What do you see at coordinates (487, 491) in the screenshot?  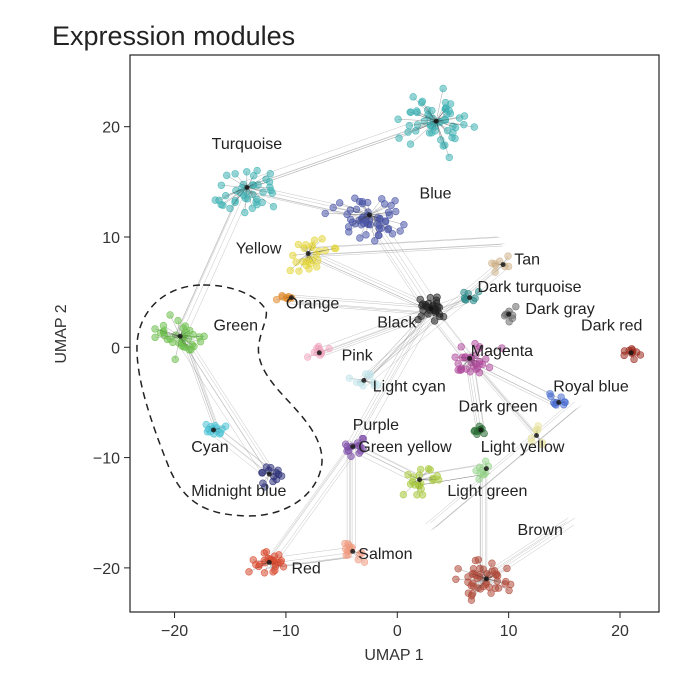 I see `module-label: Light green` at bounding box center [487, 491].